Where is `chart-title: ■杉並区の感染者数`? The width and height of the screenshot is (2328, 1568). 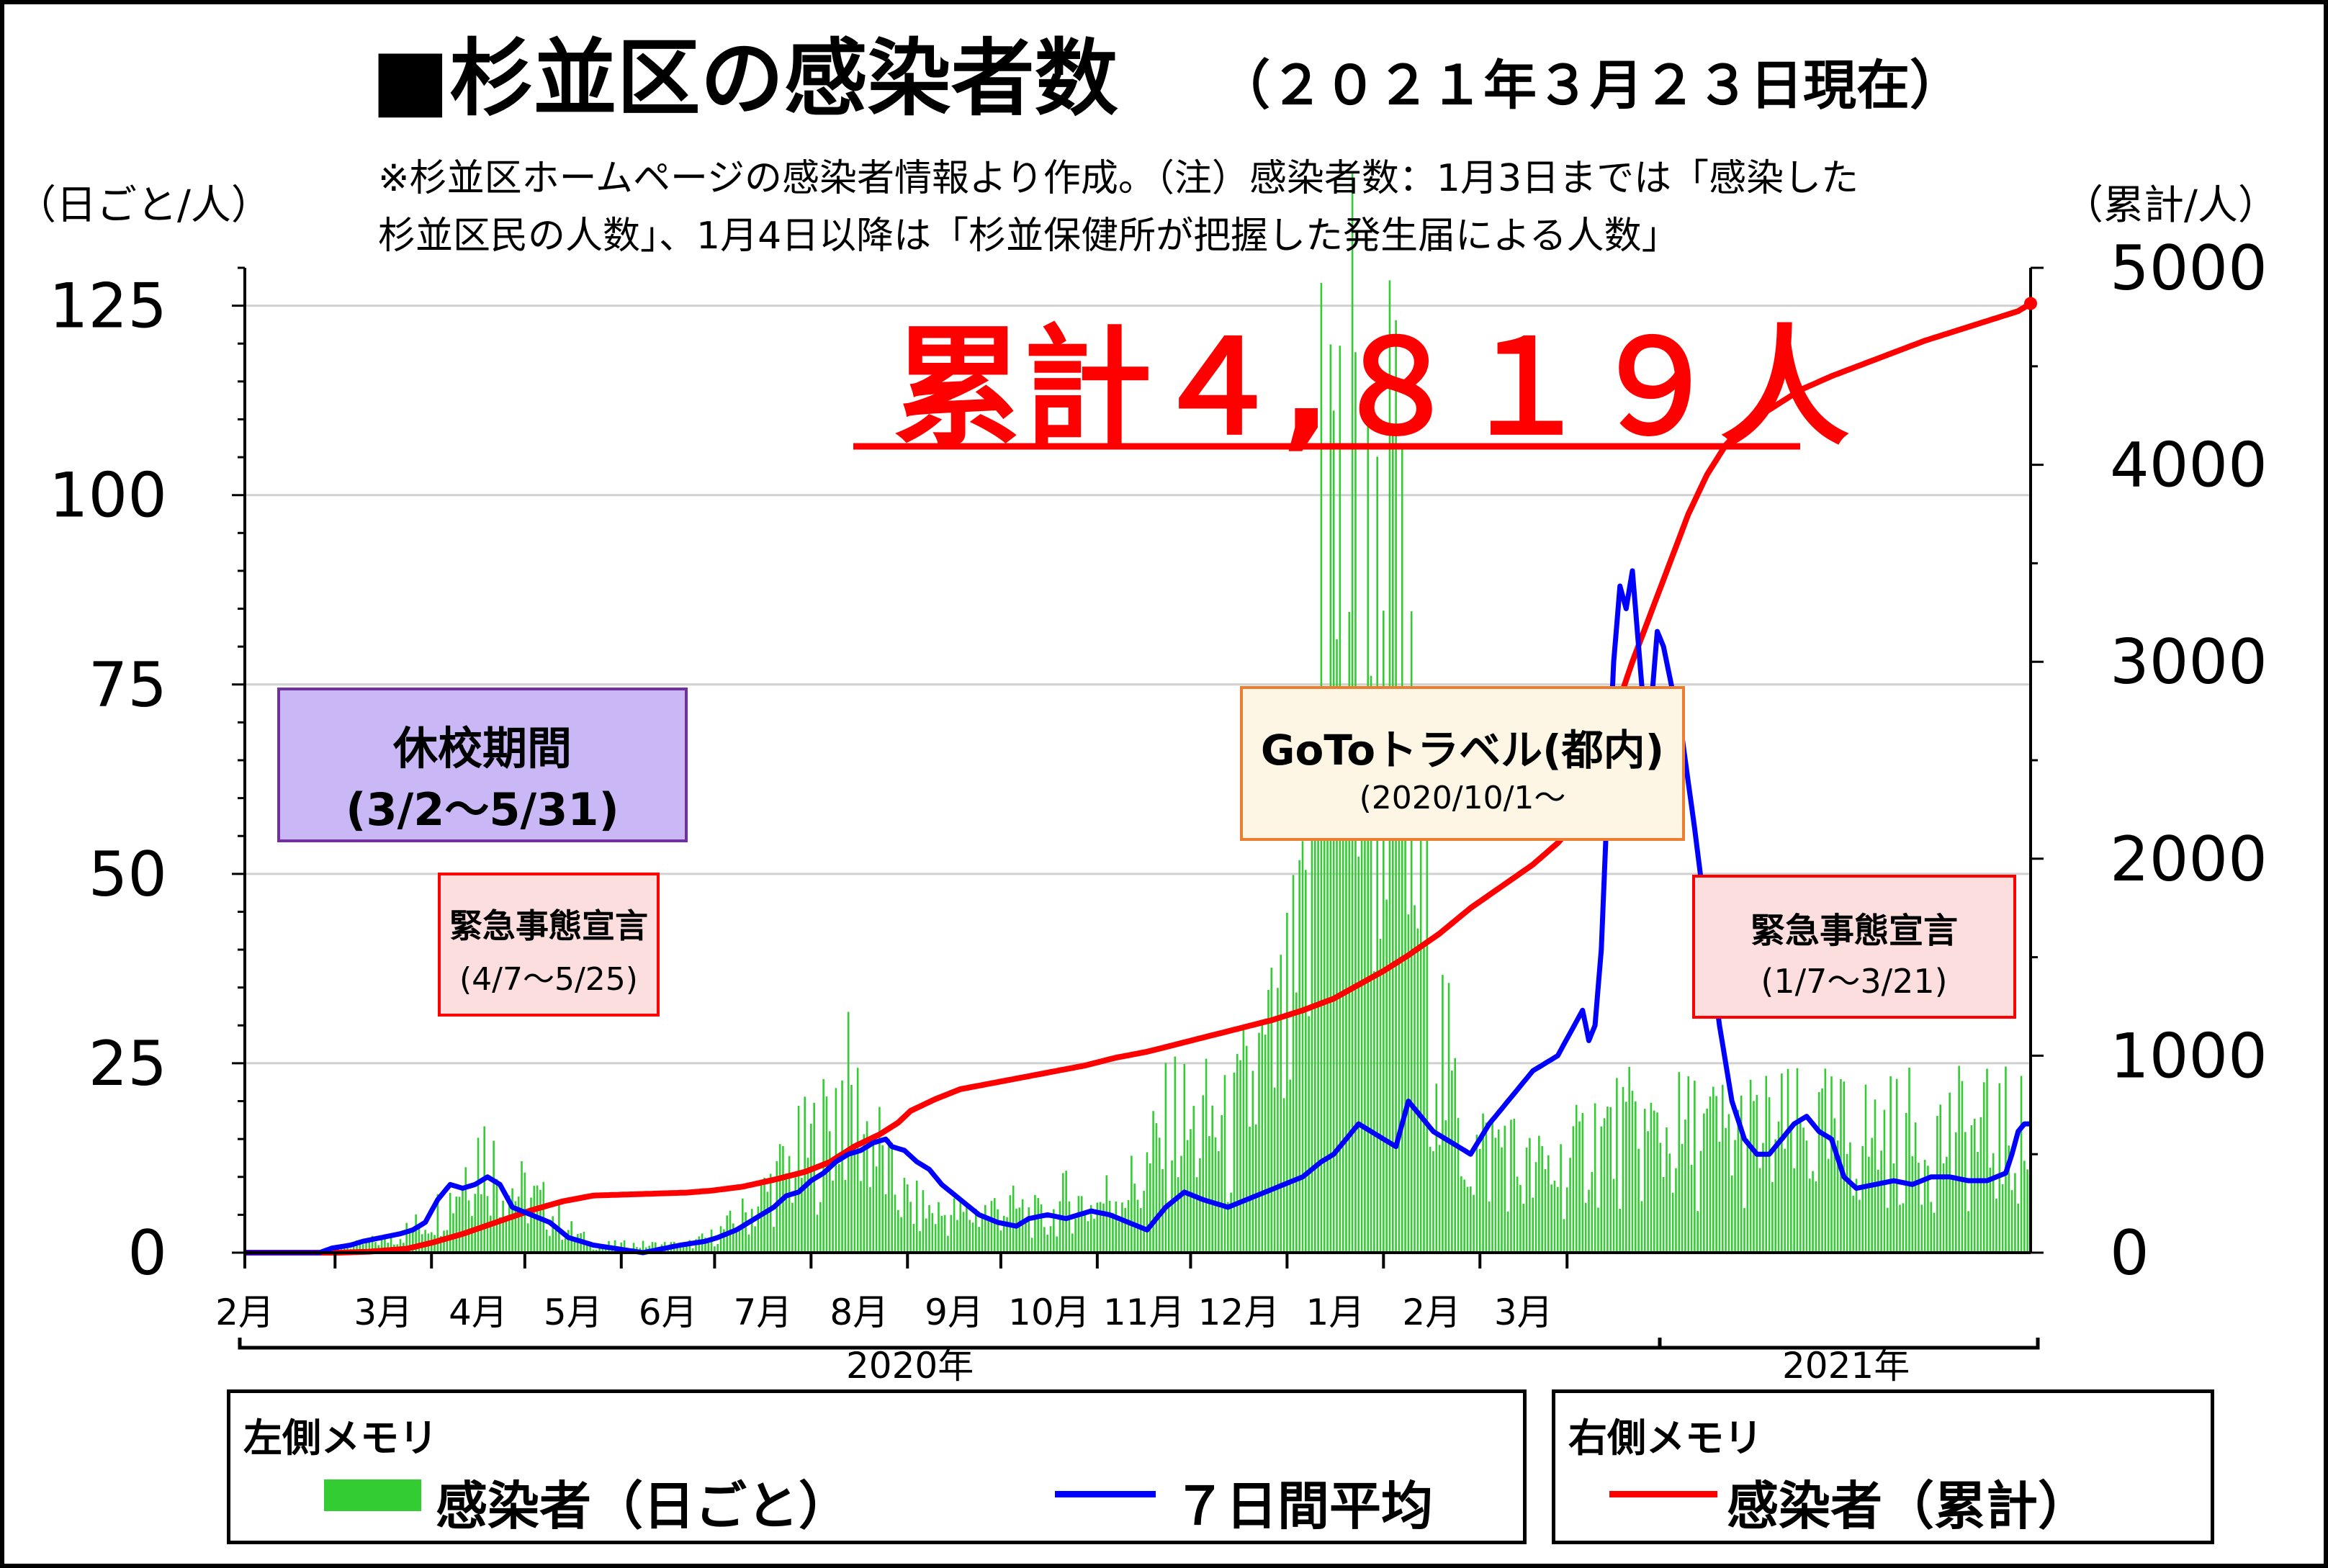 chart-title: ■杉並区の感染者数 is located at coordinates (744, 78).